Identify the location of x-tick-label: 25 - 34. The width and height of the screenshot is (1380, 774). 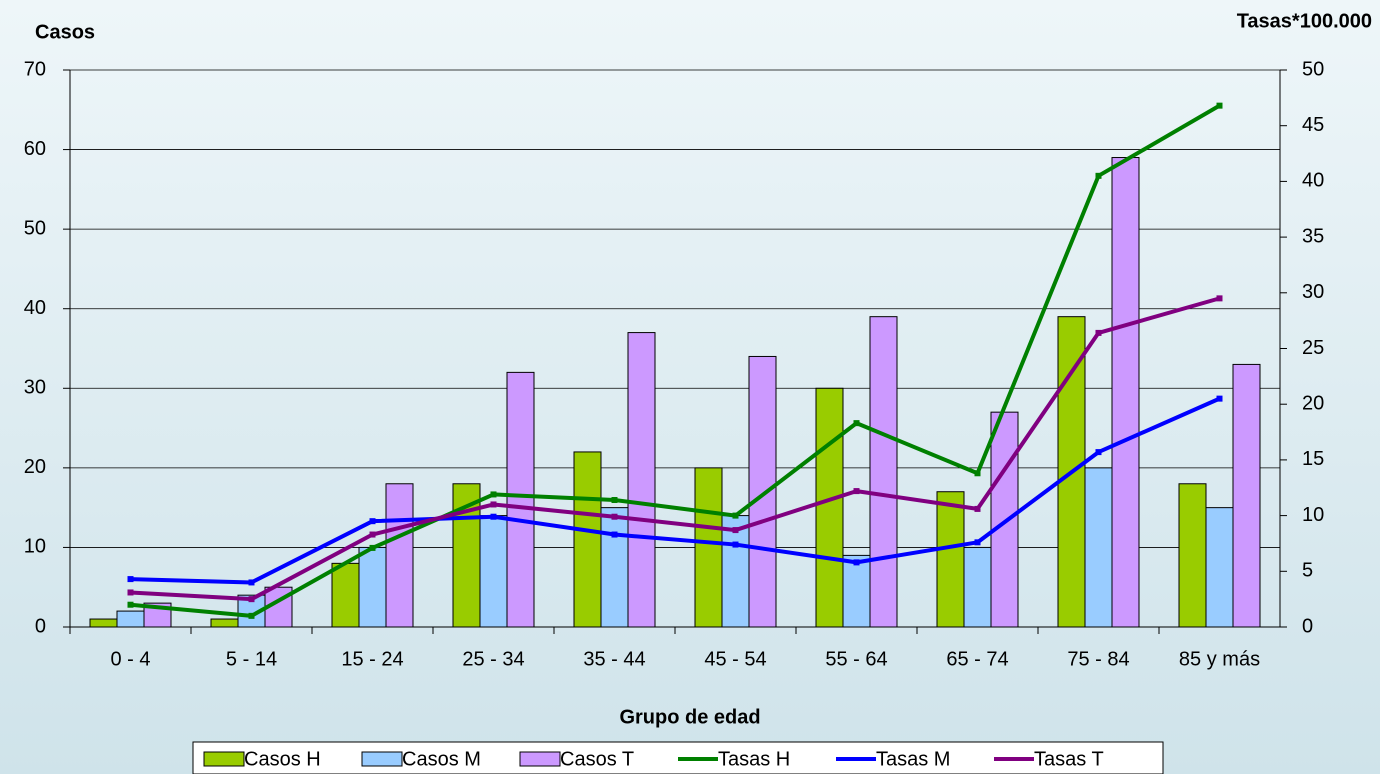
(493, 659).